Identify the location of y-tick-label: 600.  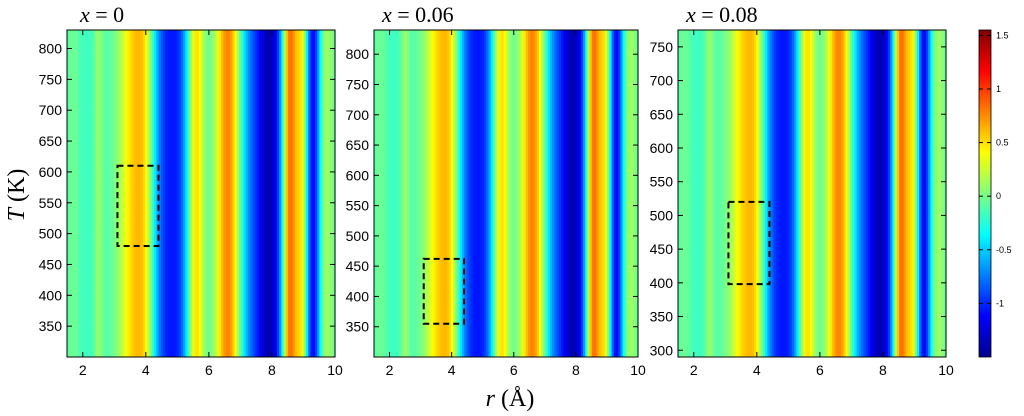
(51, 172).